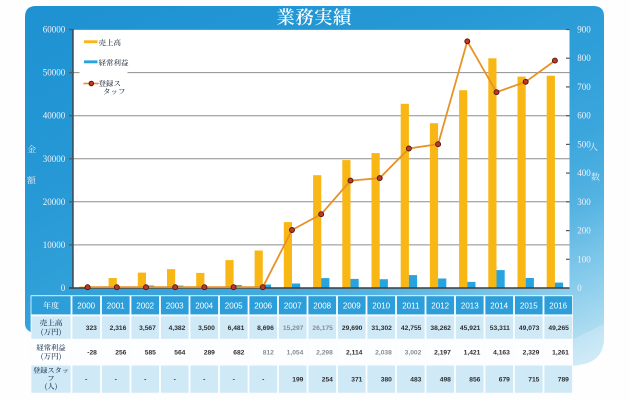 Image resolution: width=630 pixels, height=400 pixels. I want to click on svg-text: 30000, so click(54, 159).